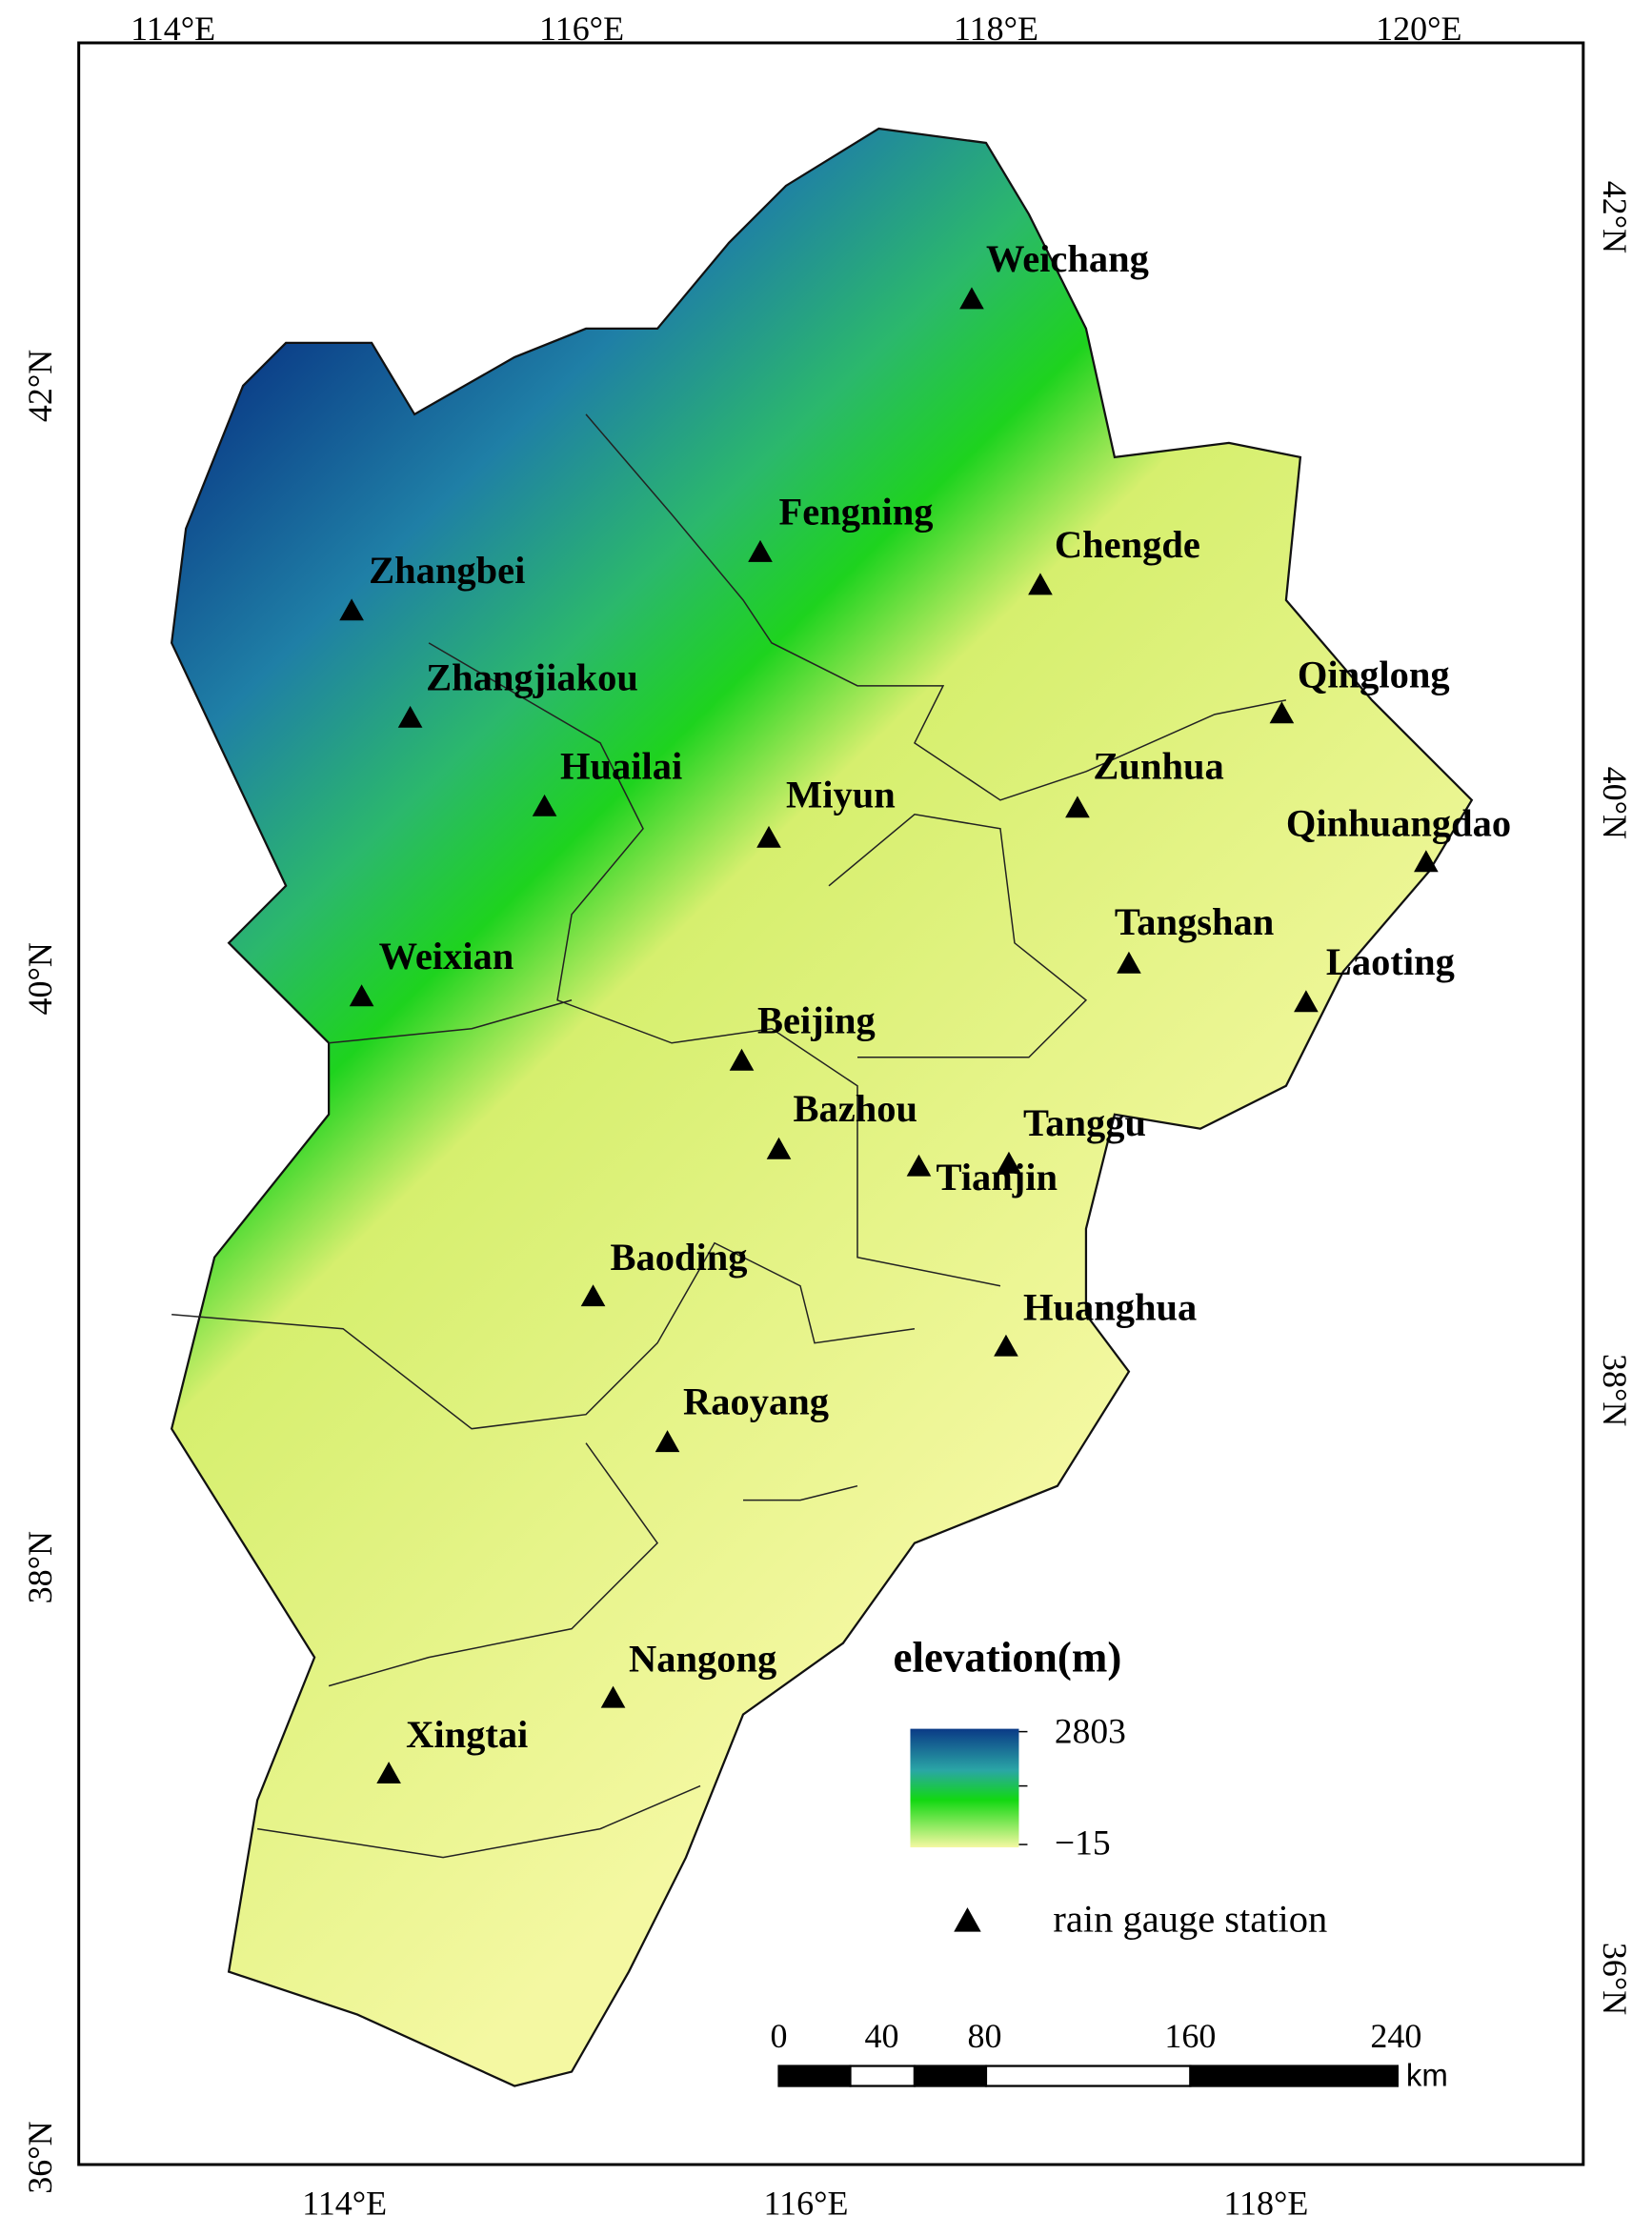  I want to click on station-label: Tianjin, so click(997, 1177).